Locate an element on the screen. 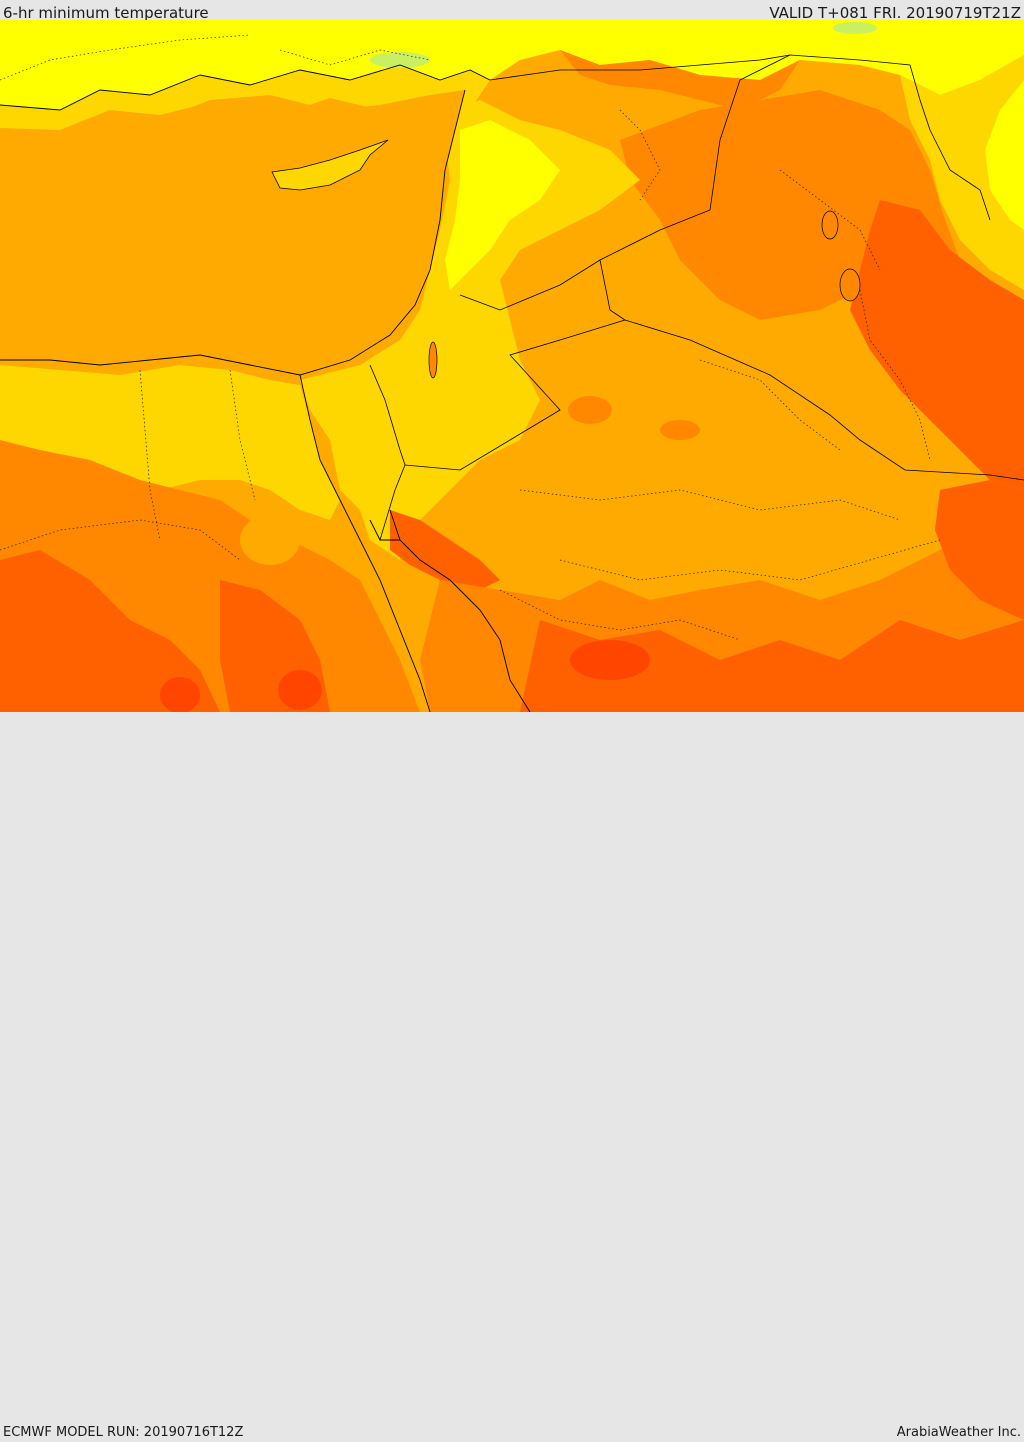 This screenshot has width=1024, height=1442. zone-gold-egypt-patch is located at coordinates (270, 540).